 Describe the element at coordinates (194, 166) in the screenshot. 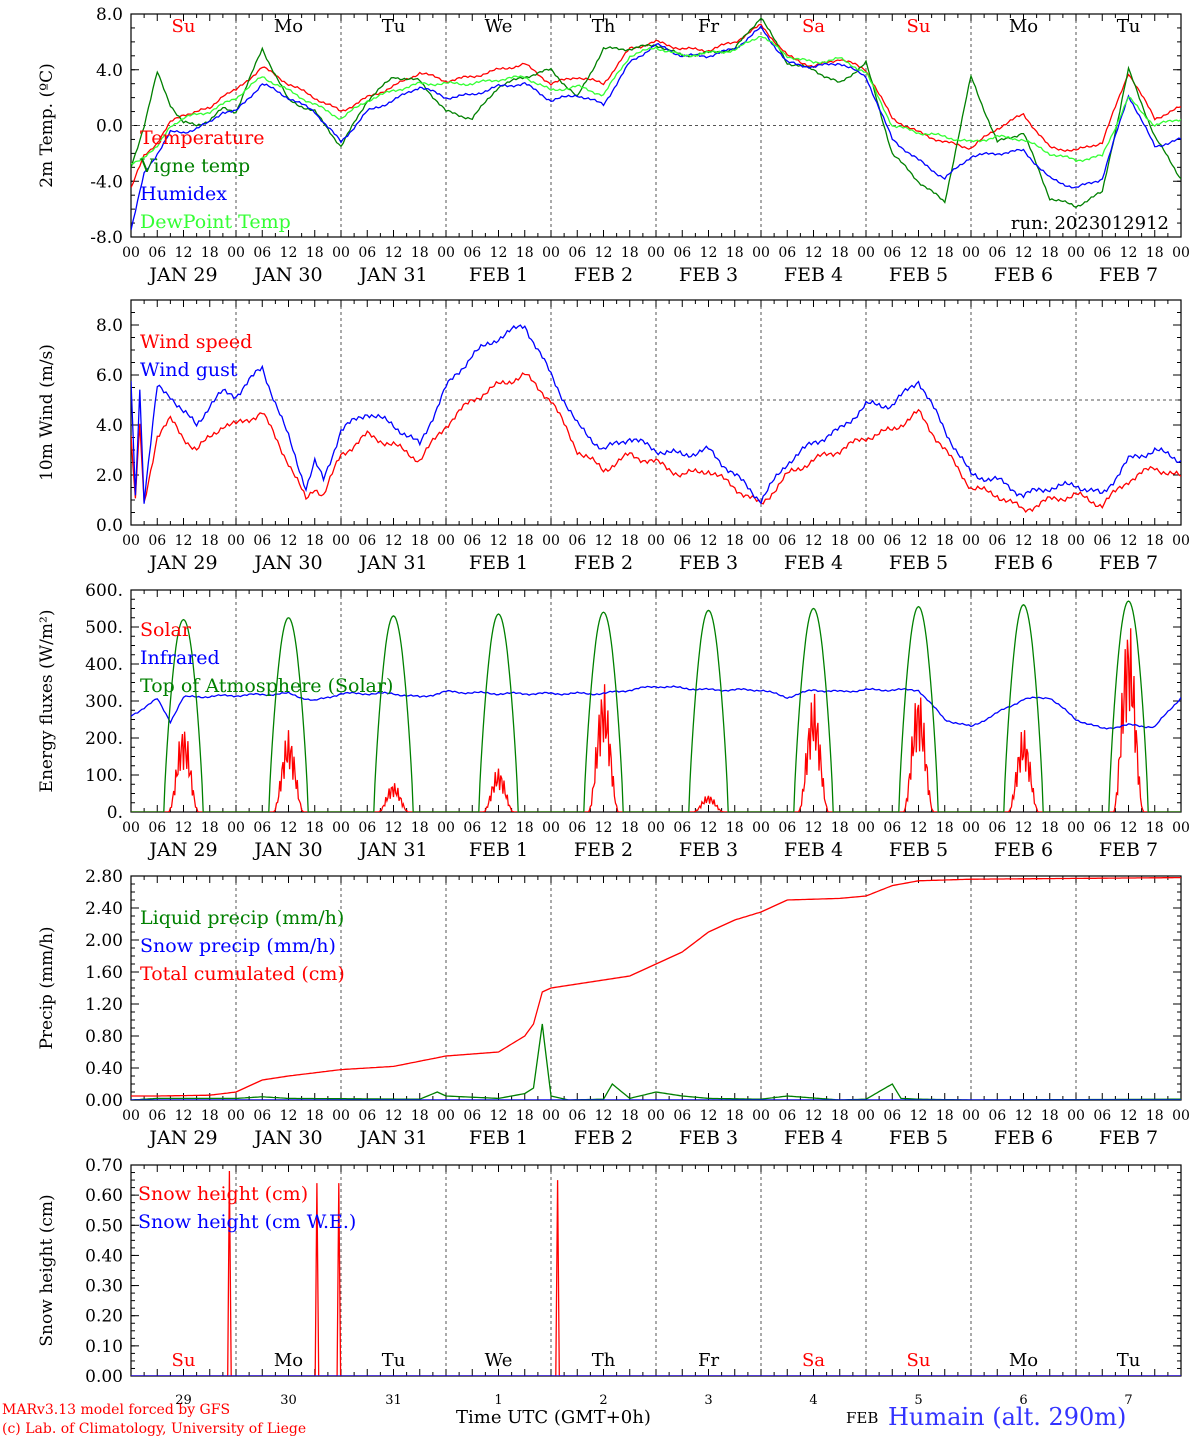

I see `legend-entry: Vigne temp` at that location.